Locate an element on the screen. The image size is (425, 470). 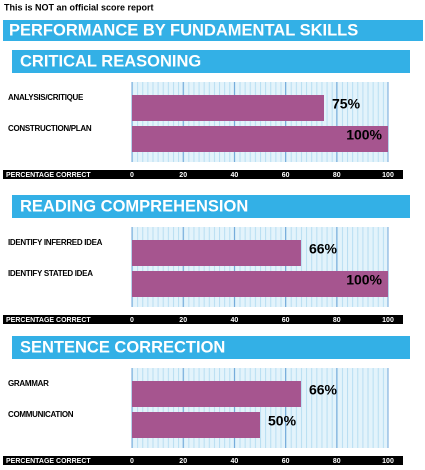
category-label: IDENTIFY STATED IDEA is located at coordinates (50, 273).